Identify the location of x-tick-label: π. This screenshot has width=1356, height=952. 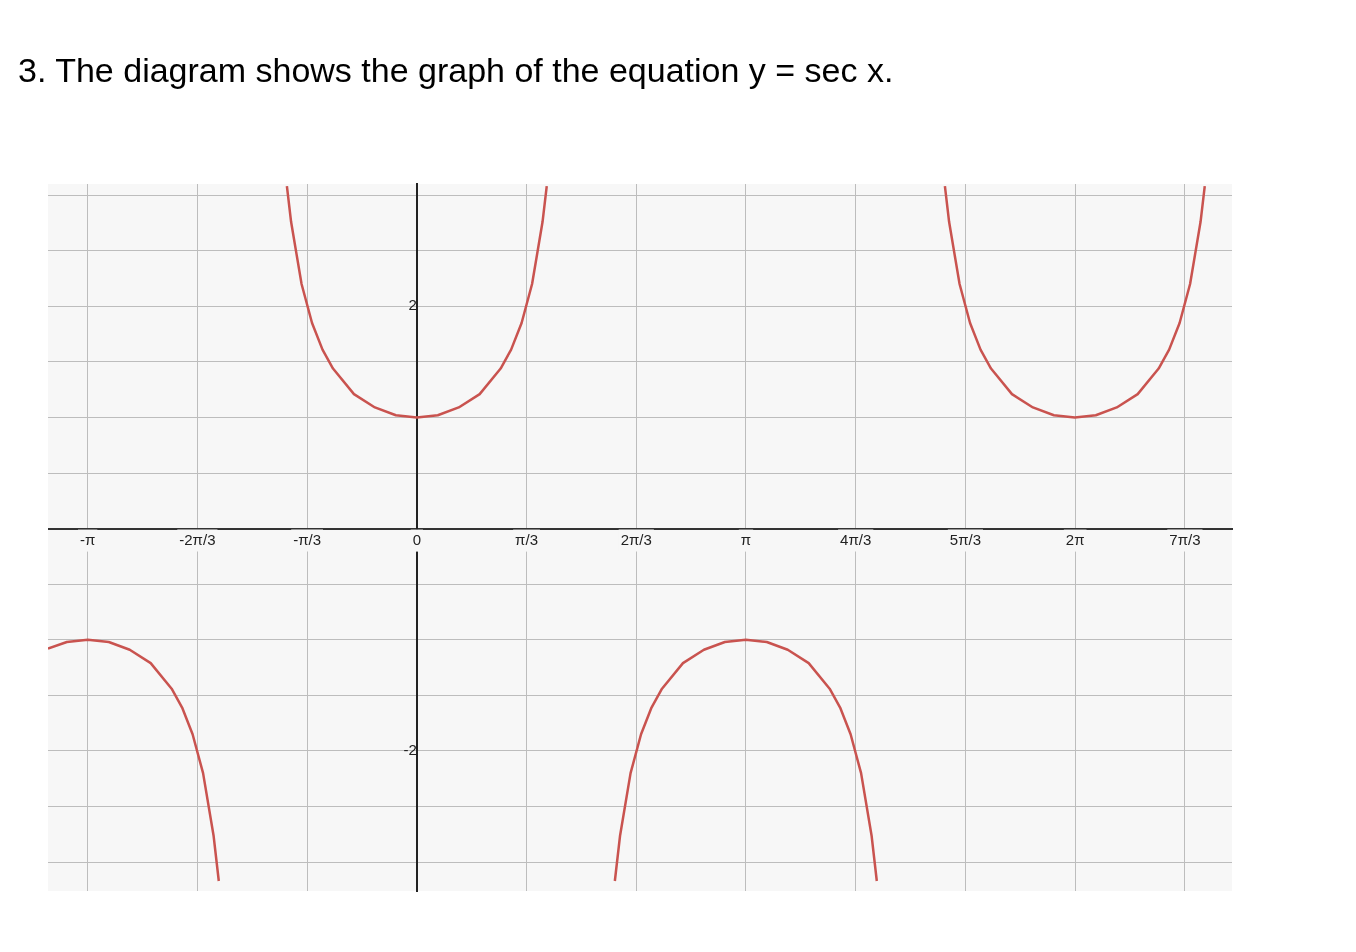
(746, 539).